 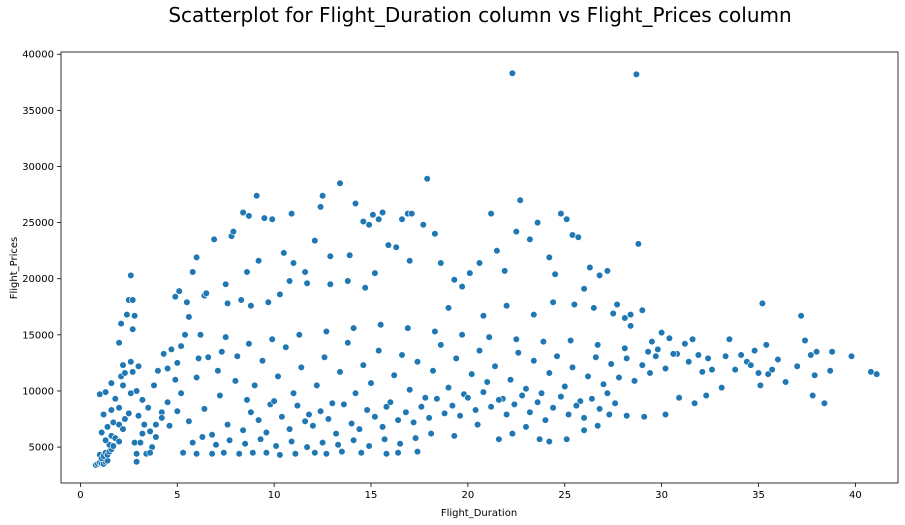 I want to click on y-tick-label: 20000, so click(x=38, y=279).